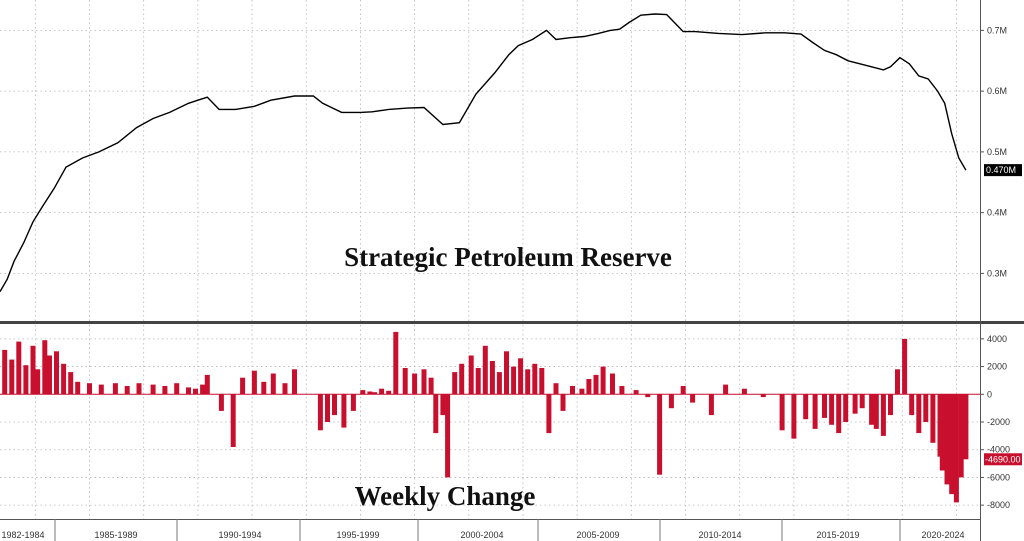  What do you see at coordinates (445, 496) in the screenshot?
I see `bottom-panel-title: Weekly Change` at bounding box center [445, 496].